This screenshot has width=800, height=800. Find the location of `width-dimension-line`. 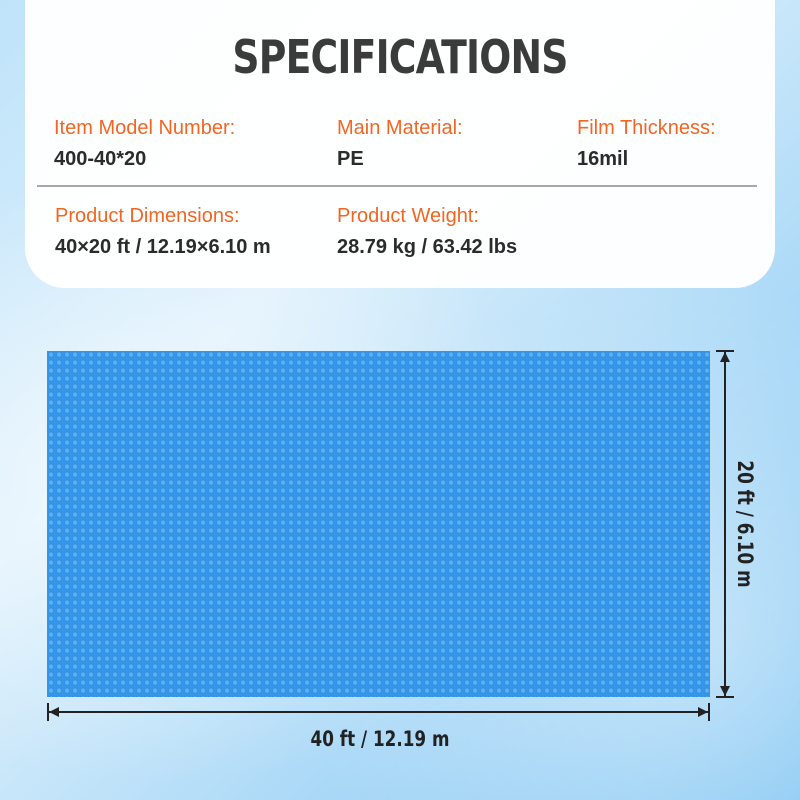

width-dimension-line is located at coordinates (378, 712).